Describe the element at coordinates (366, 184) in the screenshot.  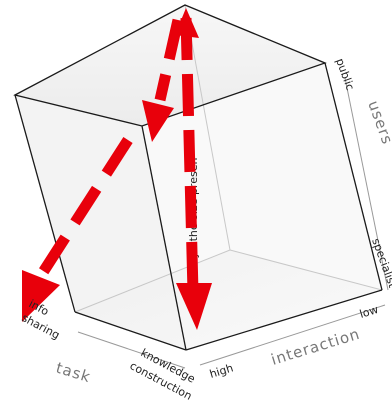
I see `users-axis-line` at that location.